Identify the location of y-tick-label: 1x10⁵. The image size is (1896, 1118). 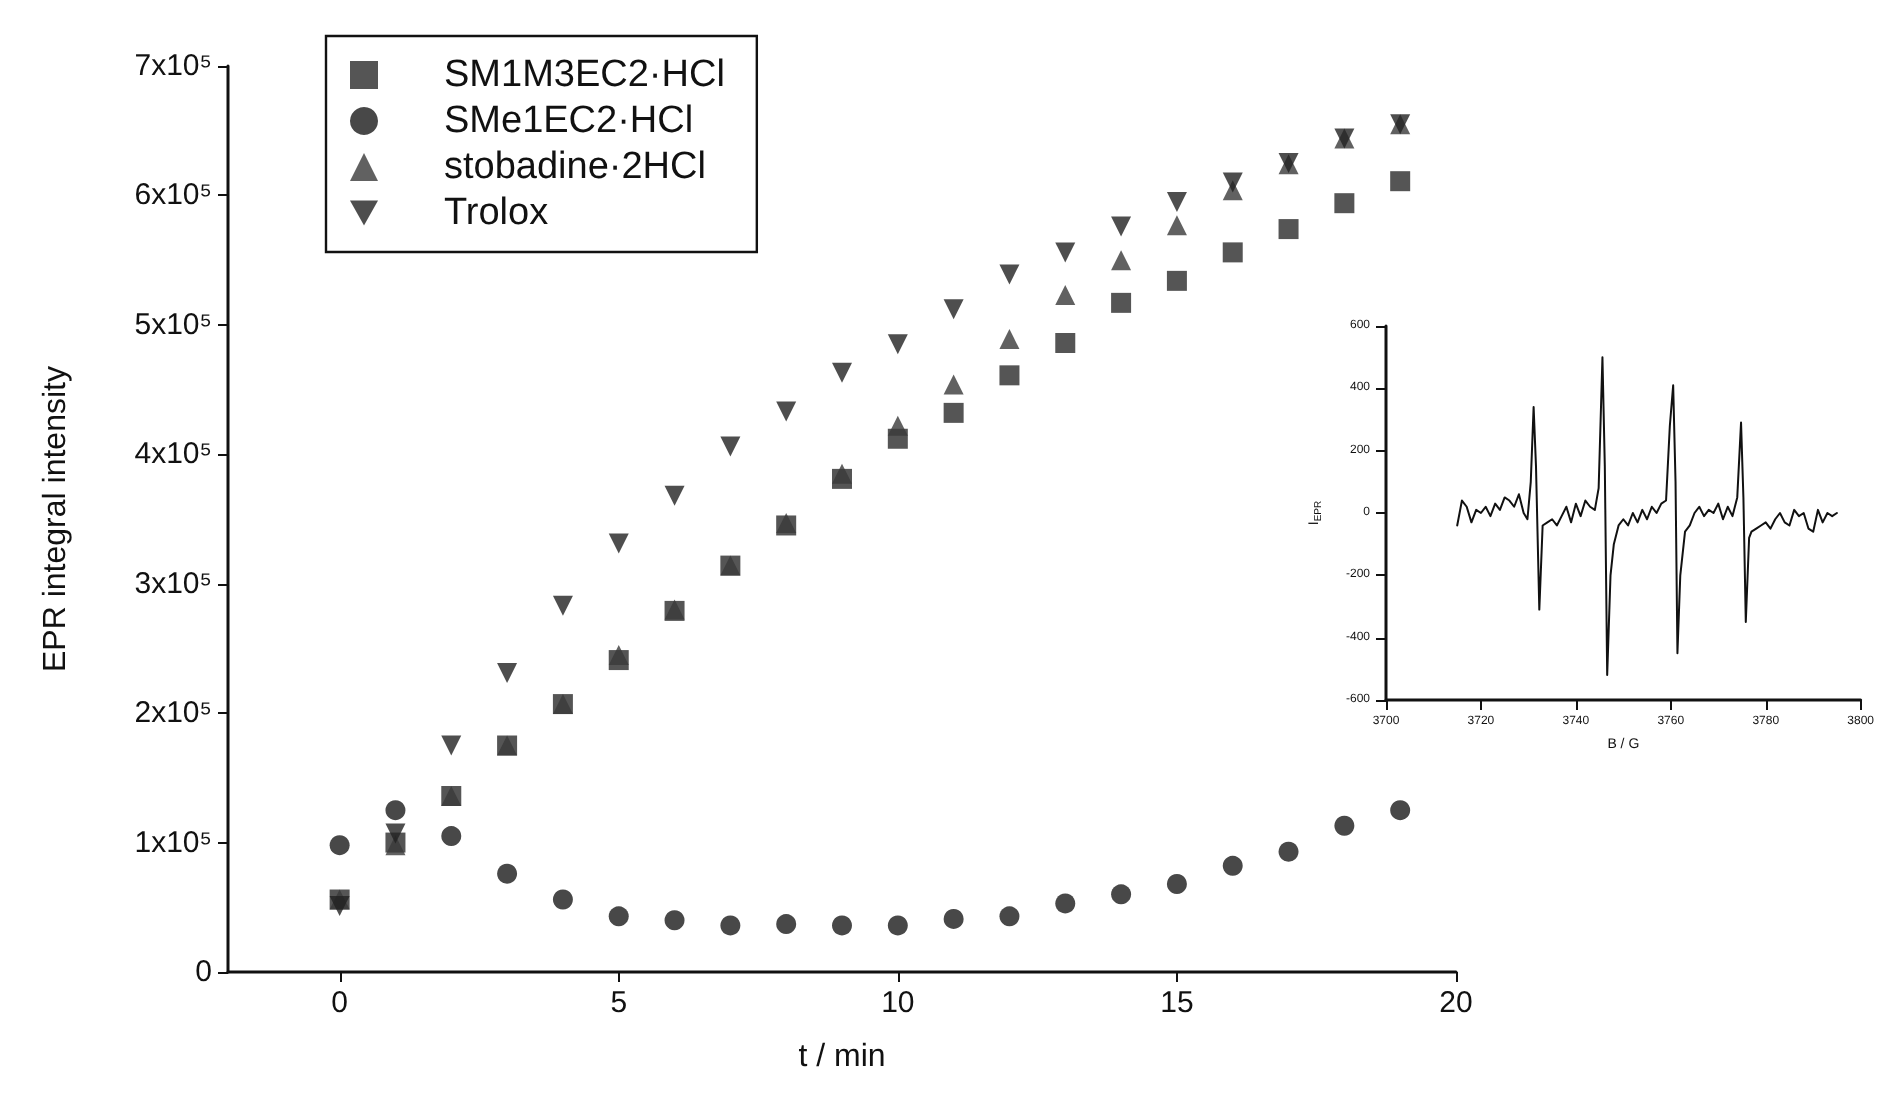
(173, 842).